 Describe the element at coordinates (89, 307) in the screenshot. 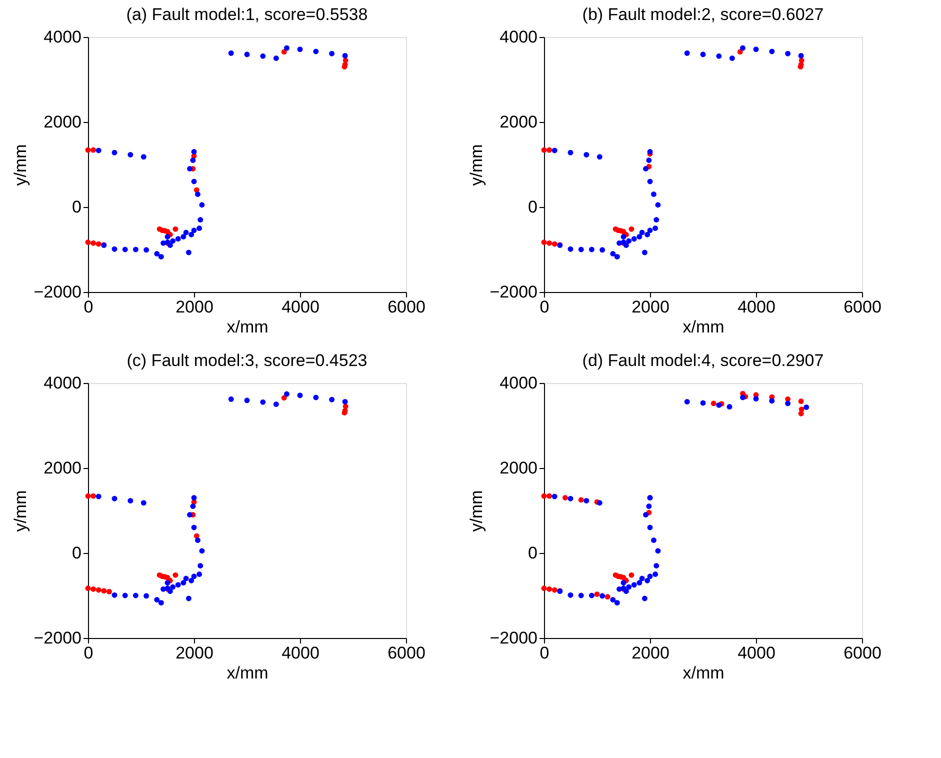

I see `x-tick-label: 0` at that location.